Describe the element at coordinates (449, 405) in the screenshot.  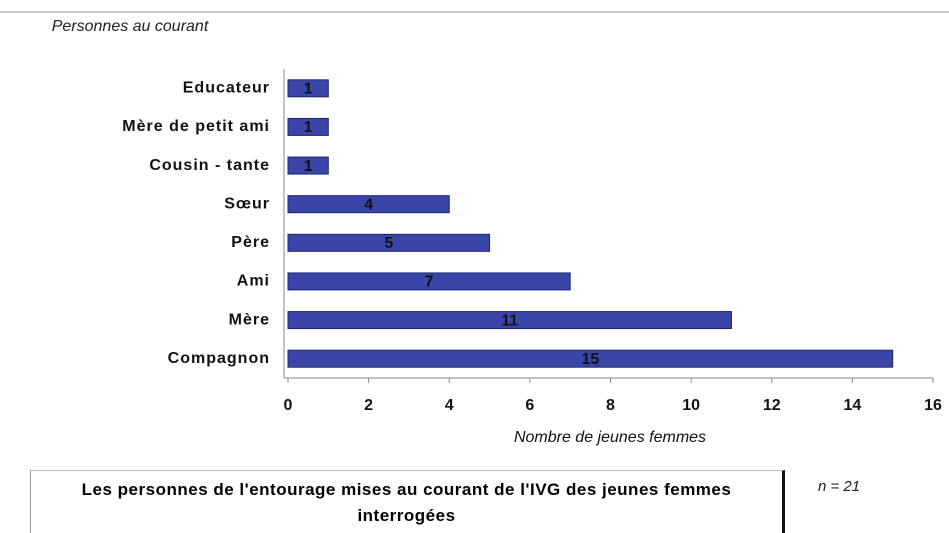
I see `x-tick-label: 4` at that location.